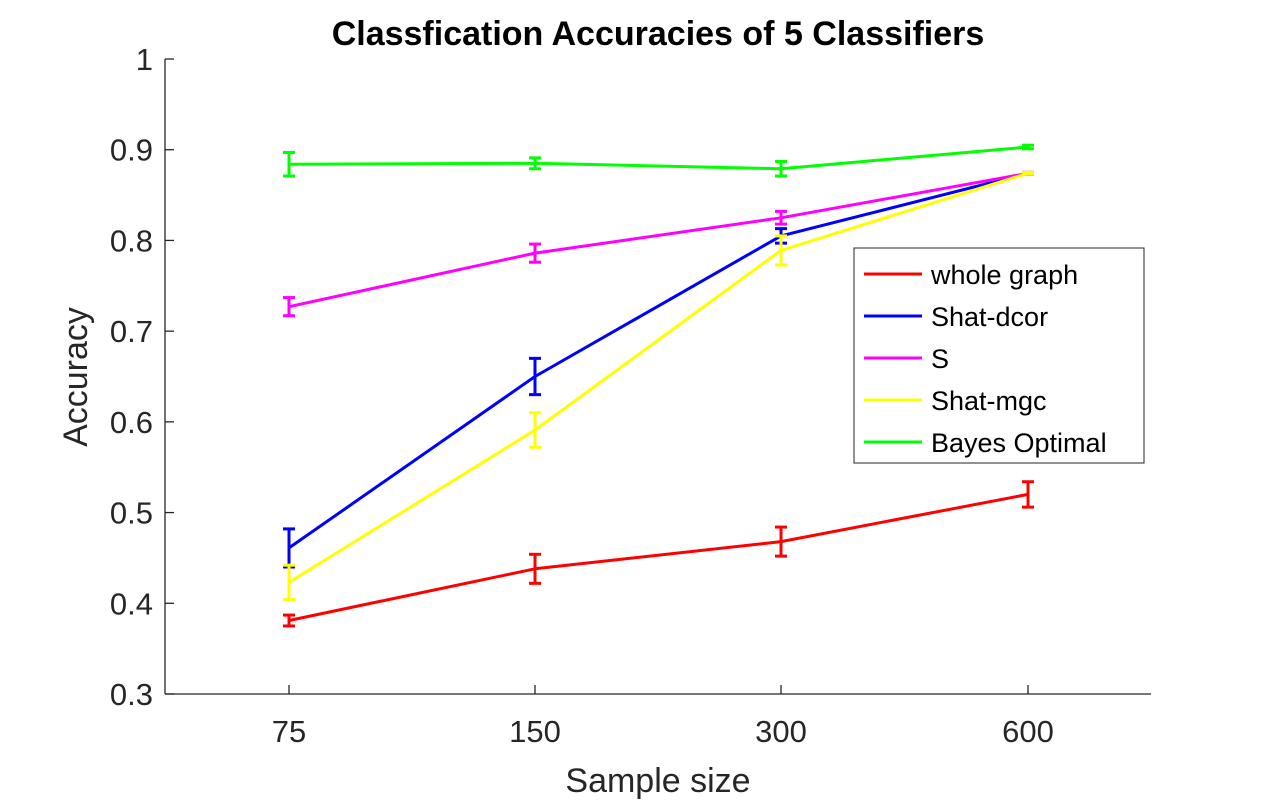  What do you see at coordinates (76, 377) in the screenshot?
I see `y-axis-label: Accuracy` at bounding box center [76, 377].